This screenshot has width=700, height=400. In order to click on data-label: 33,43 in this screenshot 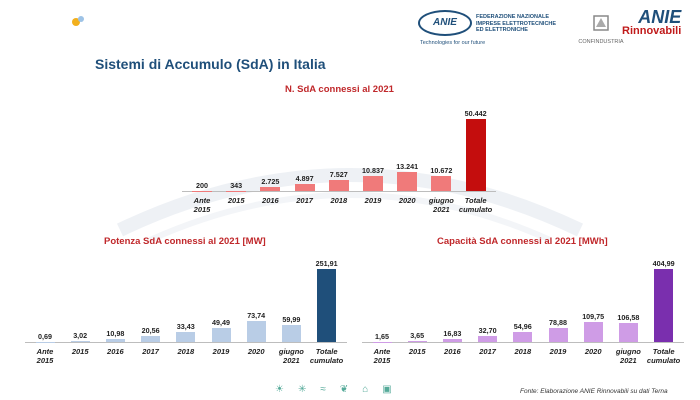, I will do `click(185, 327)`.